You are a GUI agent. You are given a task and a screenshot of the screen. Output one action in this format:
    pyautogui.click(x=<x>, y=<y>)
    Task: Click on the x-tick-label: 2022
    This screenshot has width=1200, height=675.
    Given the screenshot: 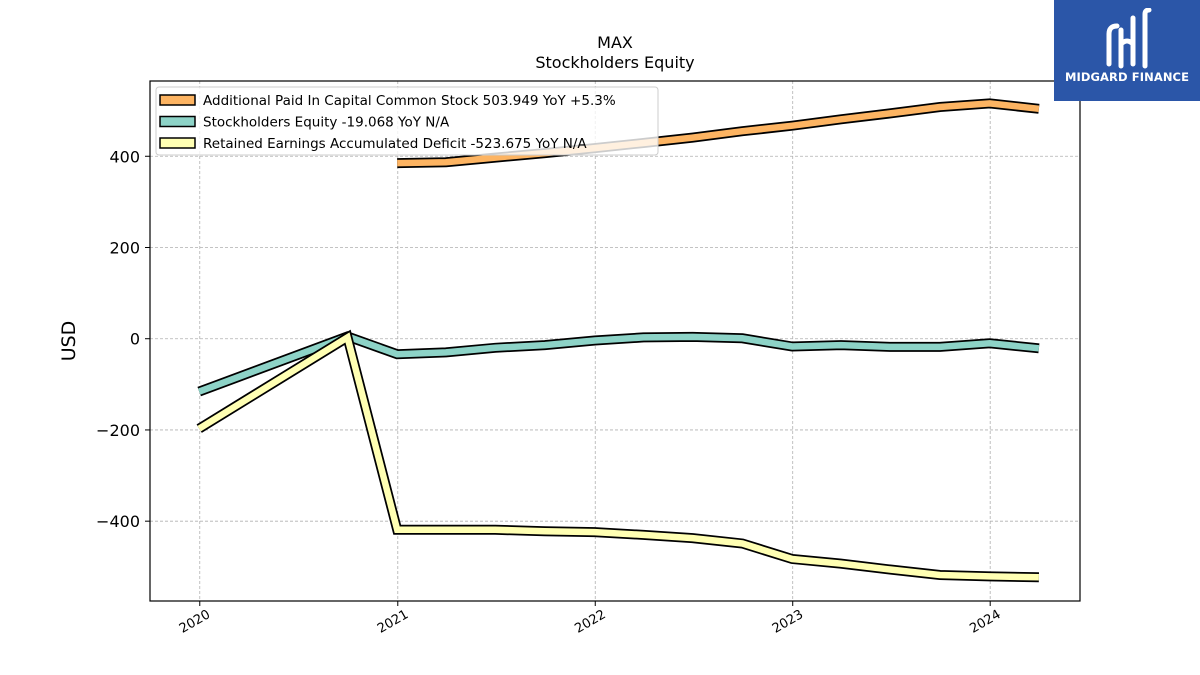 What is the action you would take?
    pyautogui.click(x=590, y=622)
    